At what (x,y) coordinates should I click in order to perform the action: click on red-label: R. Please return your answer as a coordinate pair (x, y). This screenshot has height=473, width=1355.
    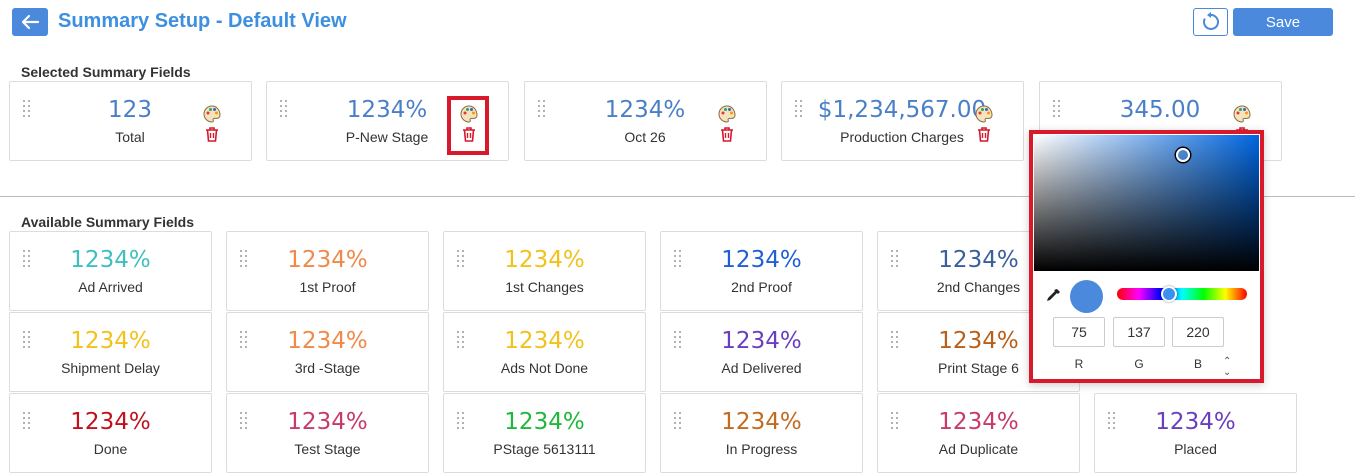
    Looking at the image, I should click on (1079, 364).